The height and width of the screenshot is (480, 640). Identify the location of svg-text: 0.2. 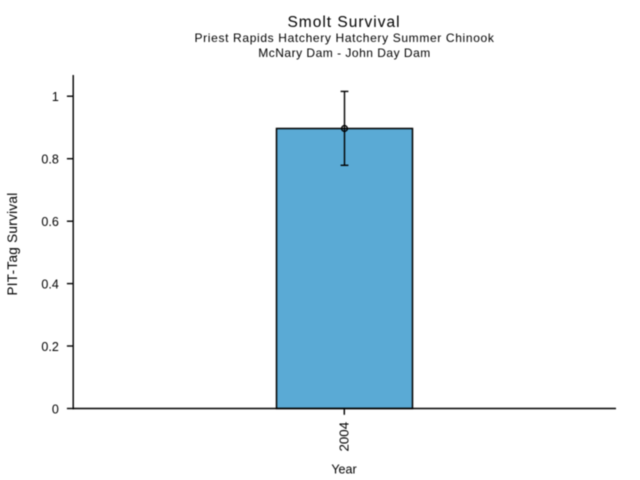
(49, 347).